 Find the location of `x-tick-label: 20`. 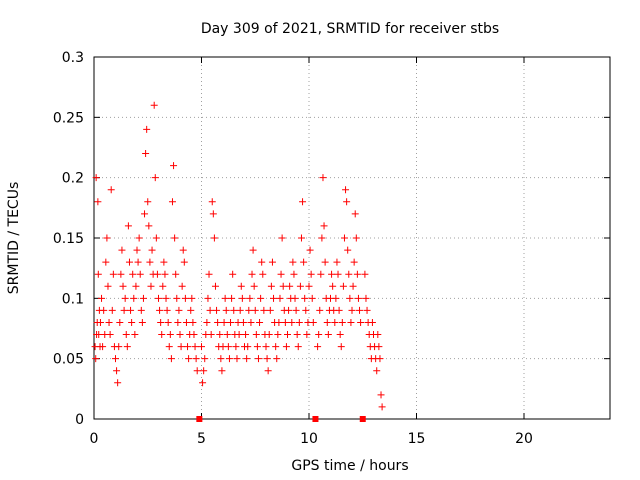

x-tick-label: 20 is located at coordinates (524, 439).